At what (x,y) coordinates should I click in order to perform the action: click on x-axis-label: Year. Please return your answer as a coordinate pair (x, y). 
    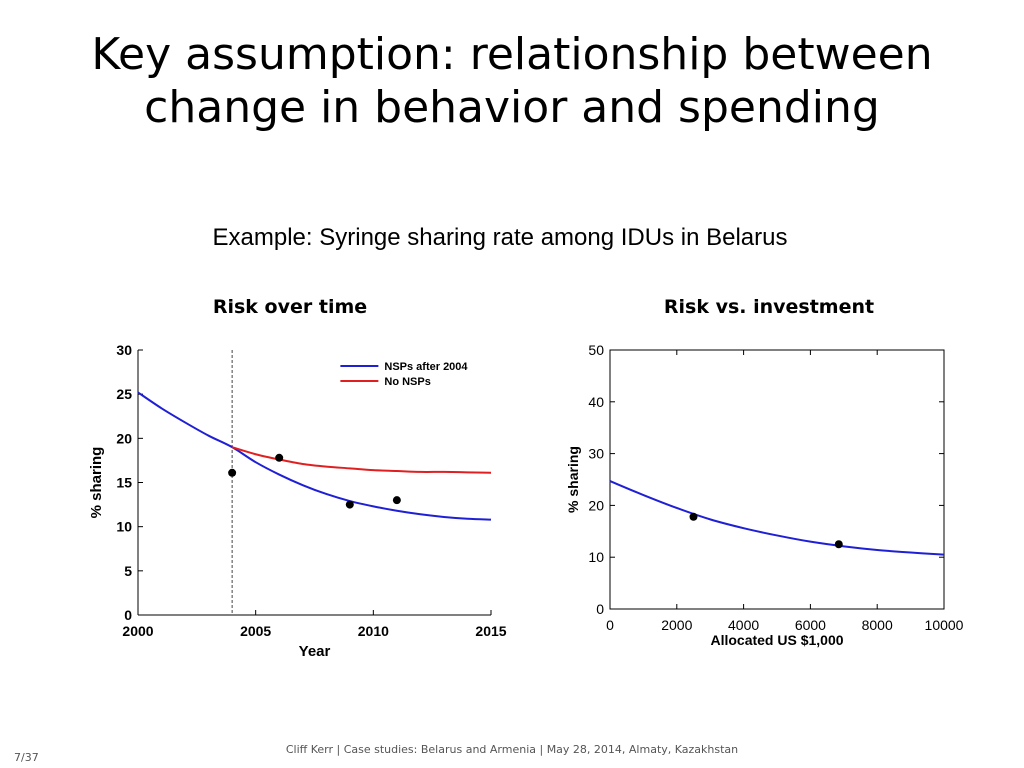
    Looking at the image, I should click on (315, 651).